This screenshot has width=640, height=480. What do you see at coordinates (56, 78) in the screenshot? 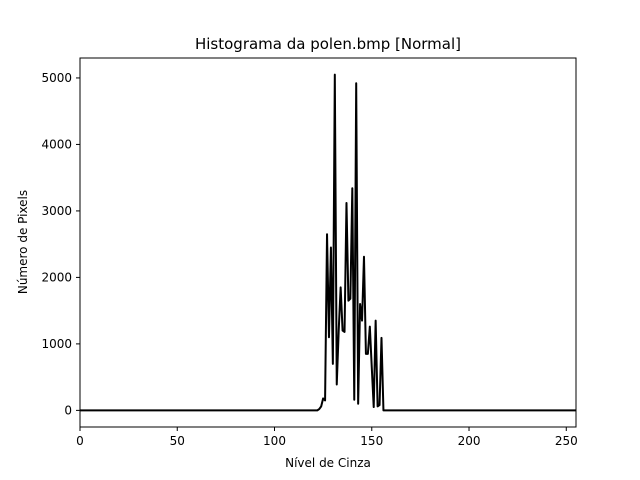
I see `y-tick-label: 5000` at bounding box center [56, 78].